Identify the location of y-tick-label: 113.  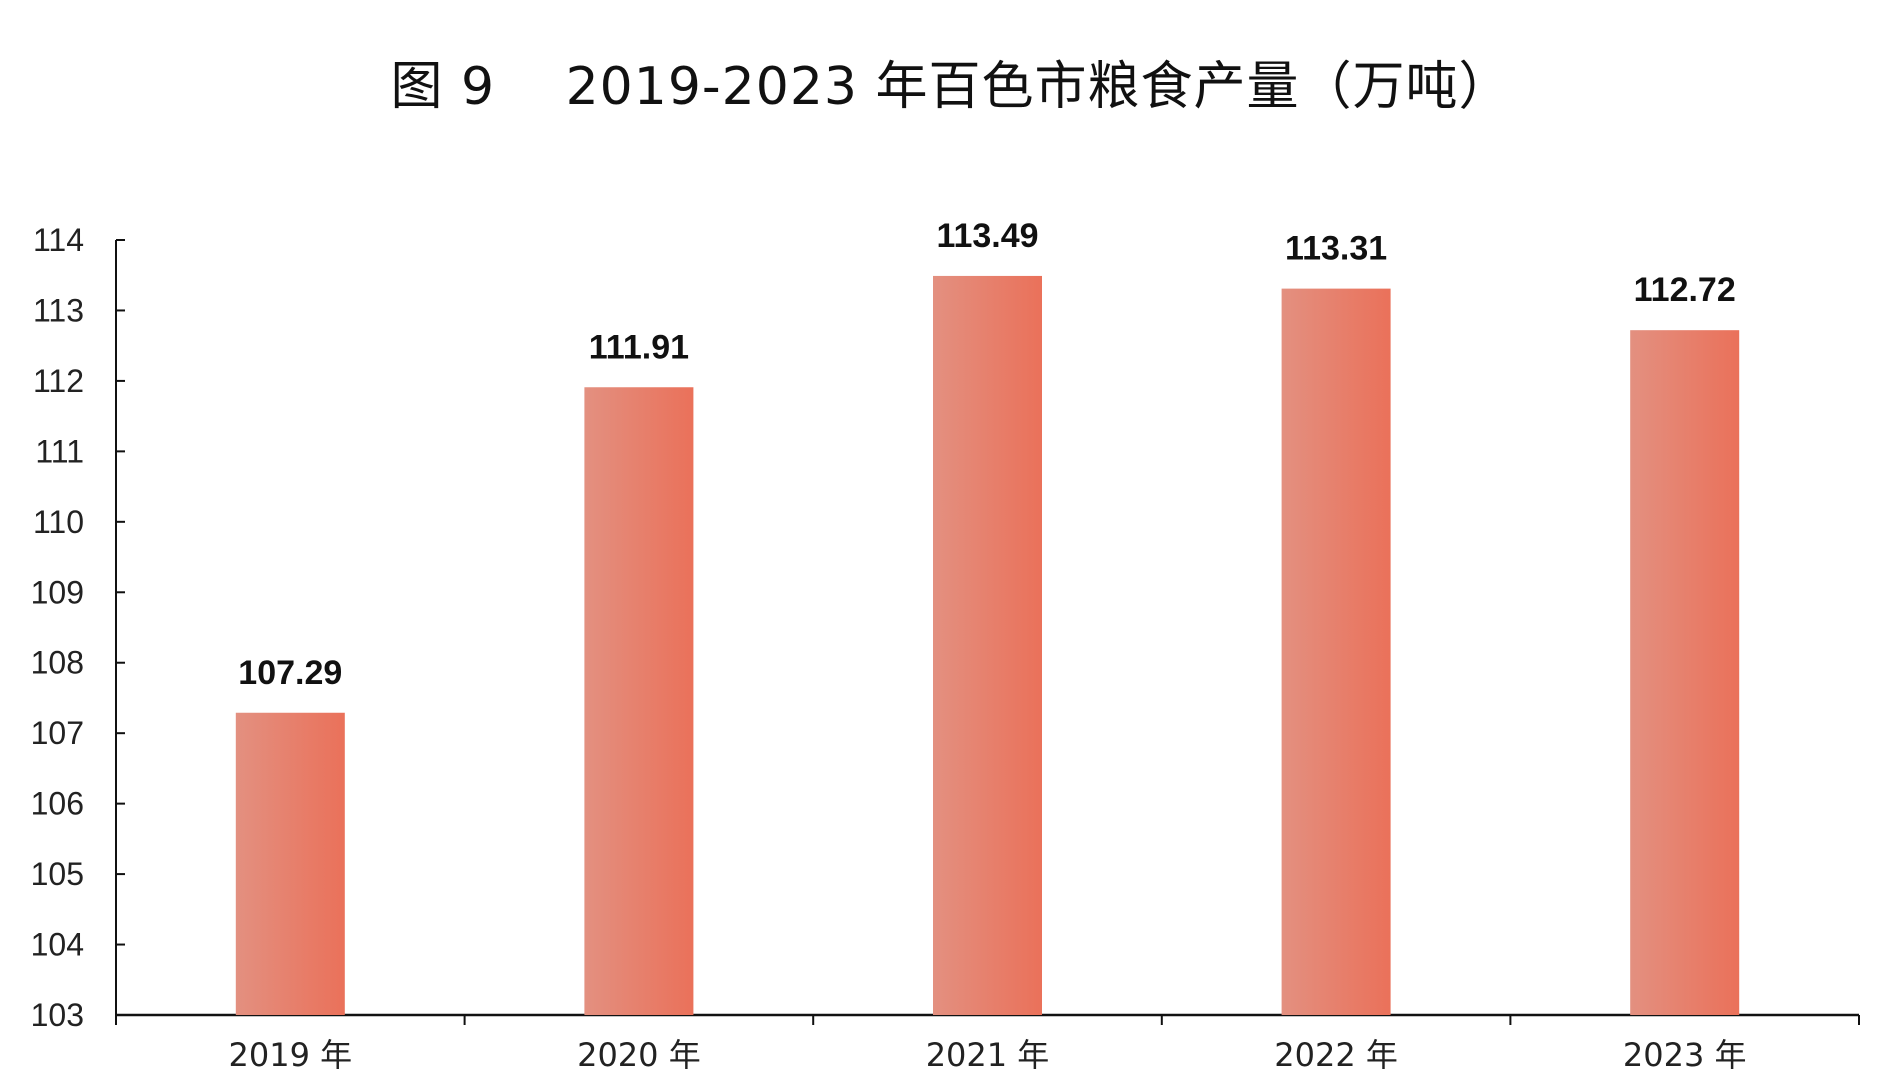
(58, 310).